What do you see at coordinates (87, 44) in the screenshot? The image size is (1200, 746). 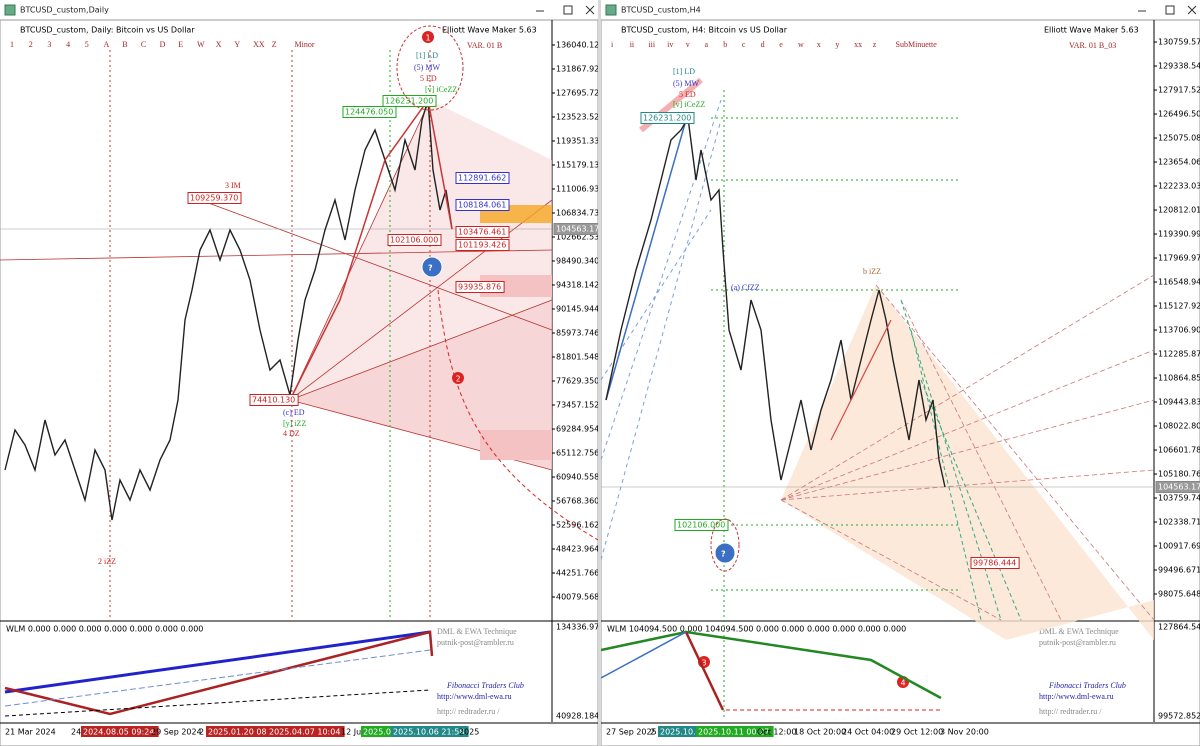 I see `wave-button: 5` at bounding box center [87, 44].